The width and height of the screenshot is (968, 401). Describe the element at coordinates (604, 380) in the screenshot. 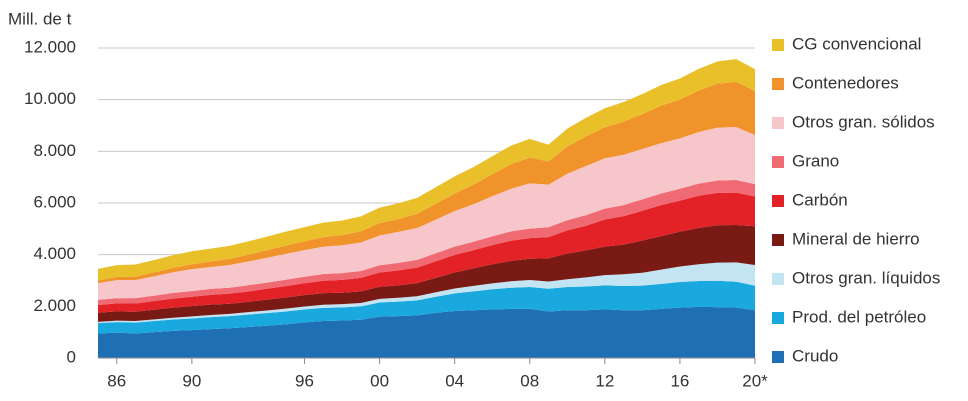

I see `x-tick-label: 12` at that location.